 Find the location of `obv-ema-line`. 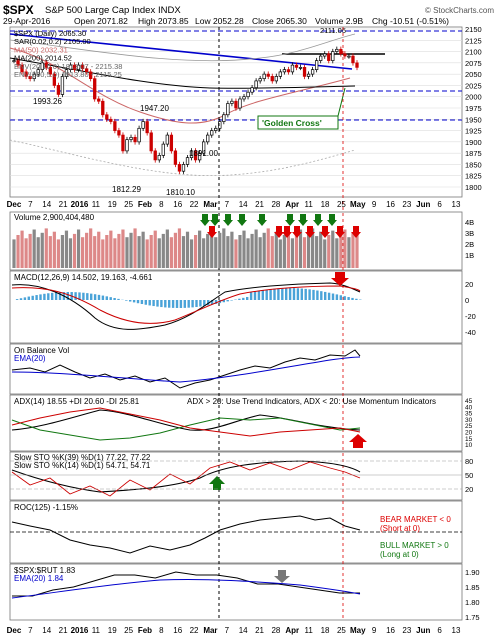

obv-ema-line is located at coordinates (186, 369).